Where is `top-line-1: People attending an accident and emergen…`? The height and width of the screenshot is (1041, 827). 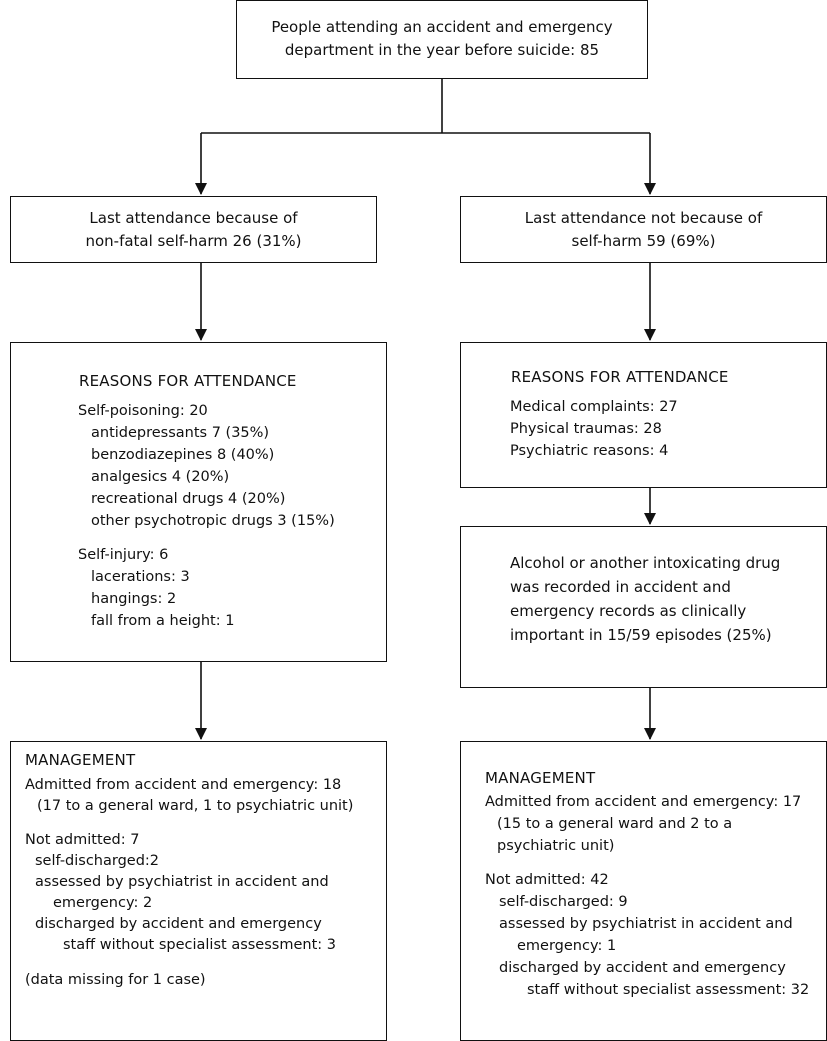
top-line-1: People attending an accident and emergen… is located at coordinates (442, 27).